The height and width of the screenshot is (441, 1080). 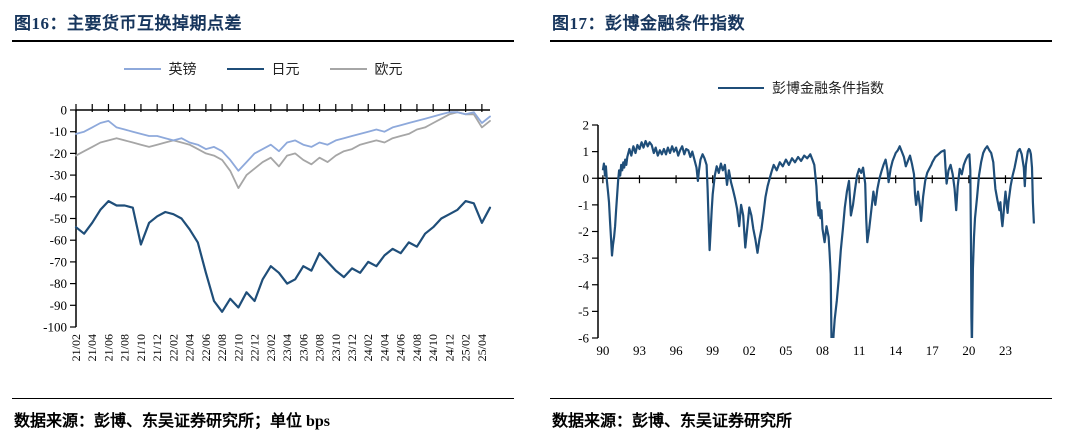 I want to click on svg-text: 96, so click(x=677, y=350).